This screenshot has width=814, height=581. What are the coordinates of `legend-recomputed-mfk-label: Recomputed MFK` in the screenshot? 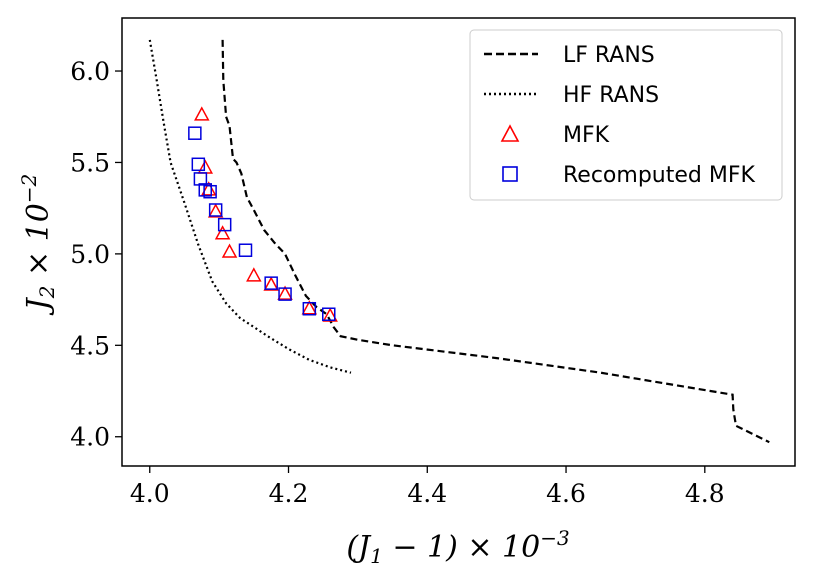 It's located at (659, 175).